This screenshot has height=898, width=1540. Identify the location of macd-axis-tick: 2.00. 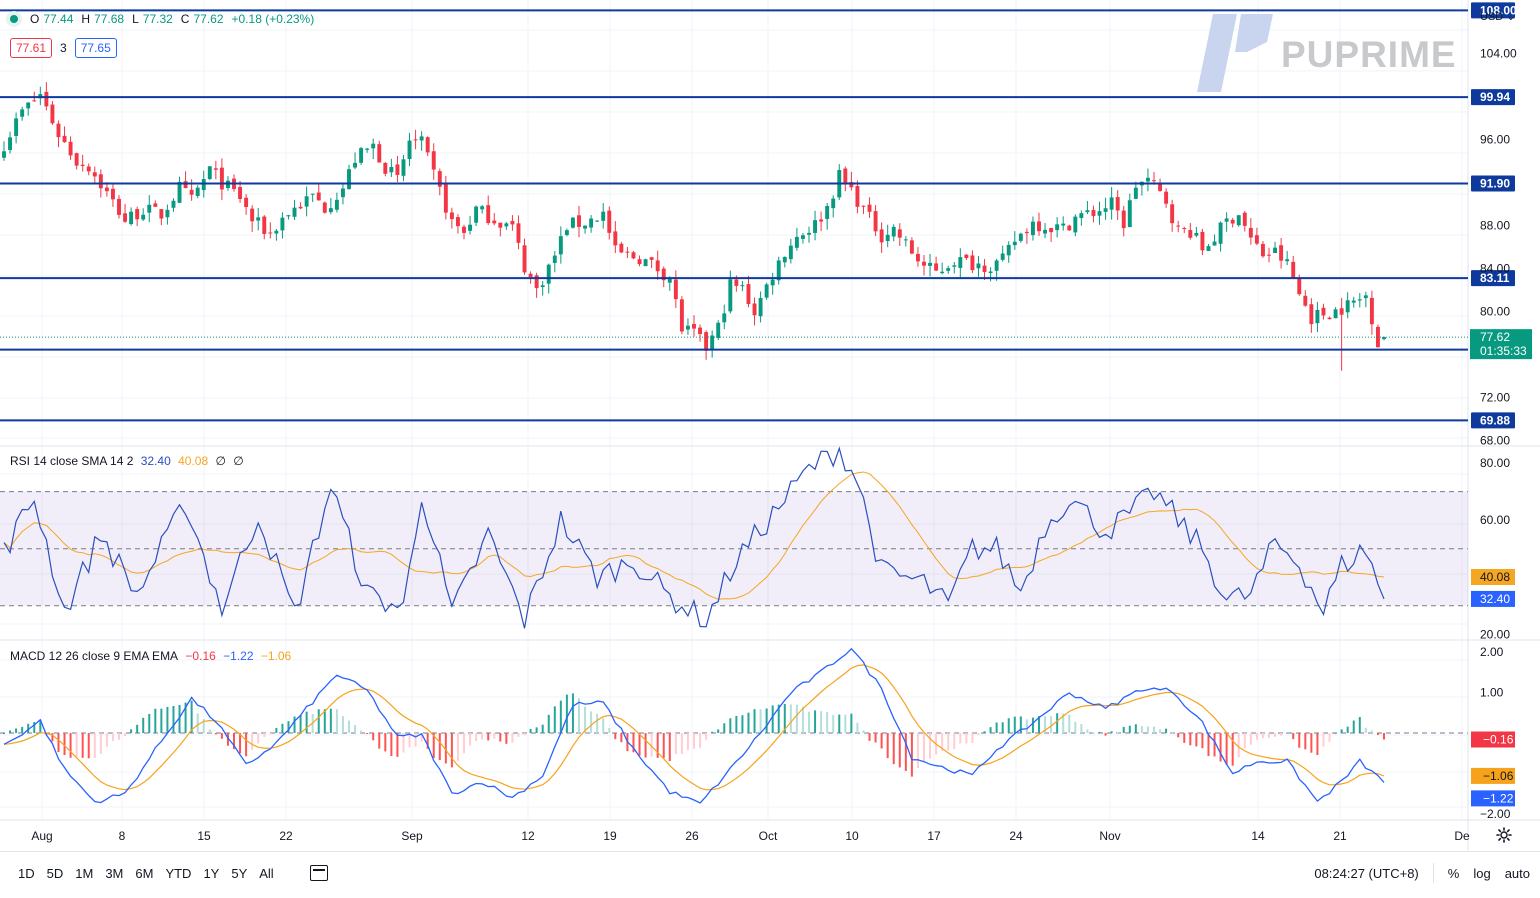
(1492, 652).